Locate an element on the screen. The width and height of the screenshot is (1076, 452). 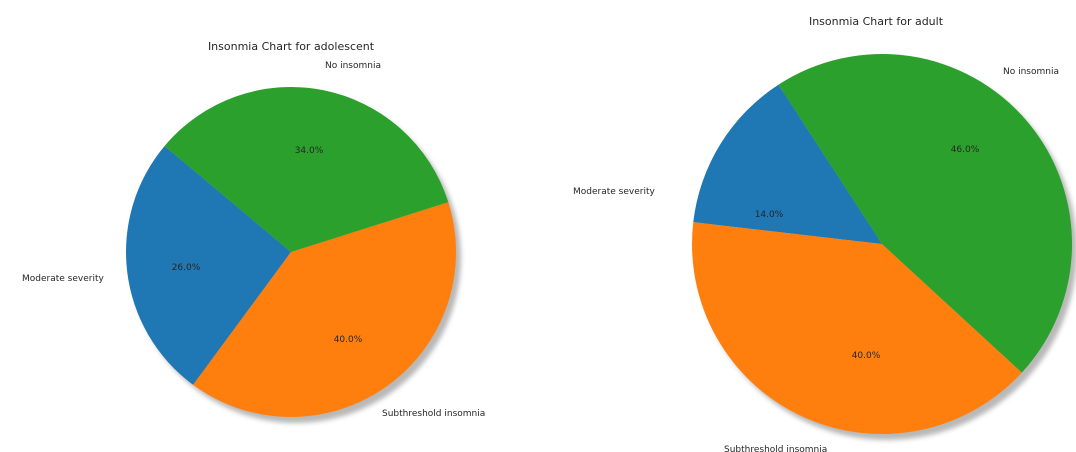
adolescent-slice-subthreshold-insomnia is located at coordinates (325, 310).